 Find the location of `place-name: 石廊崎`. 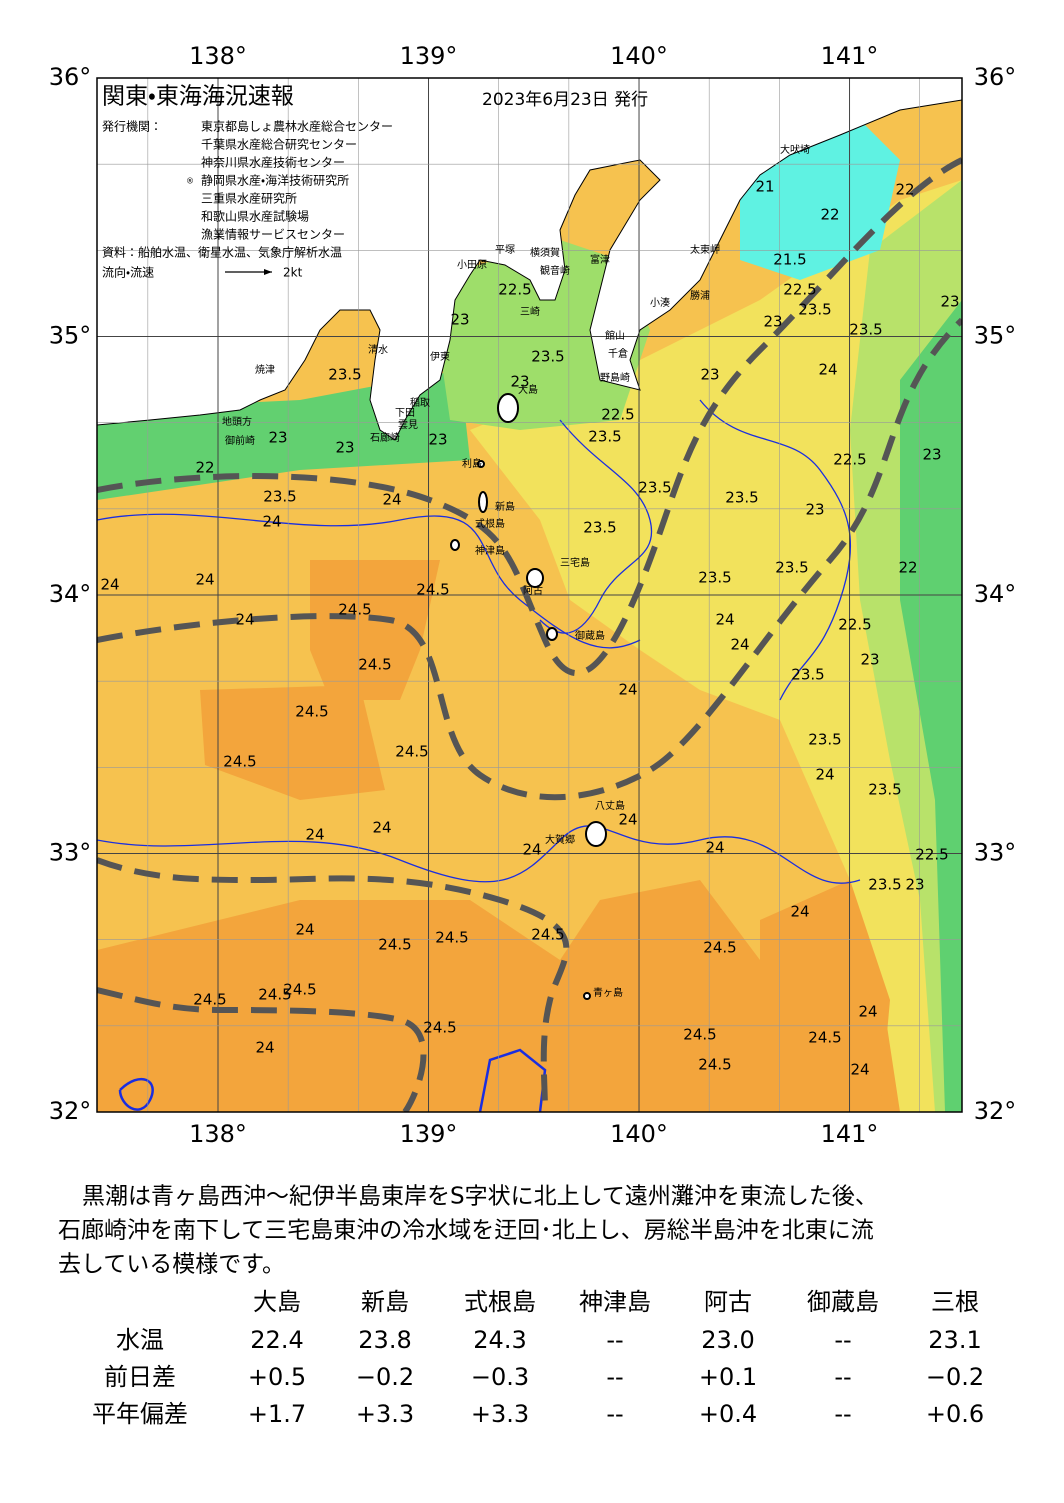

place-name: 石廊崎 is located at coordinates (385, 437).